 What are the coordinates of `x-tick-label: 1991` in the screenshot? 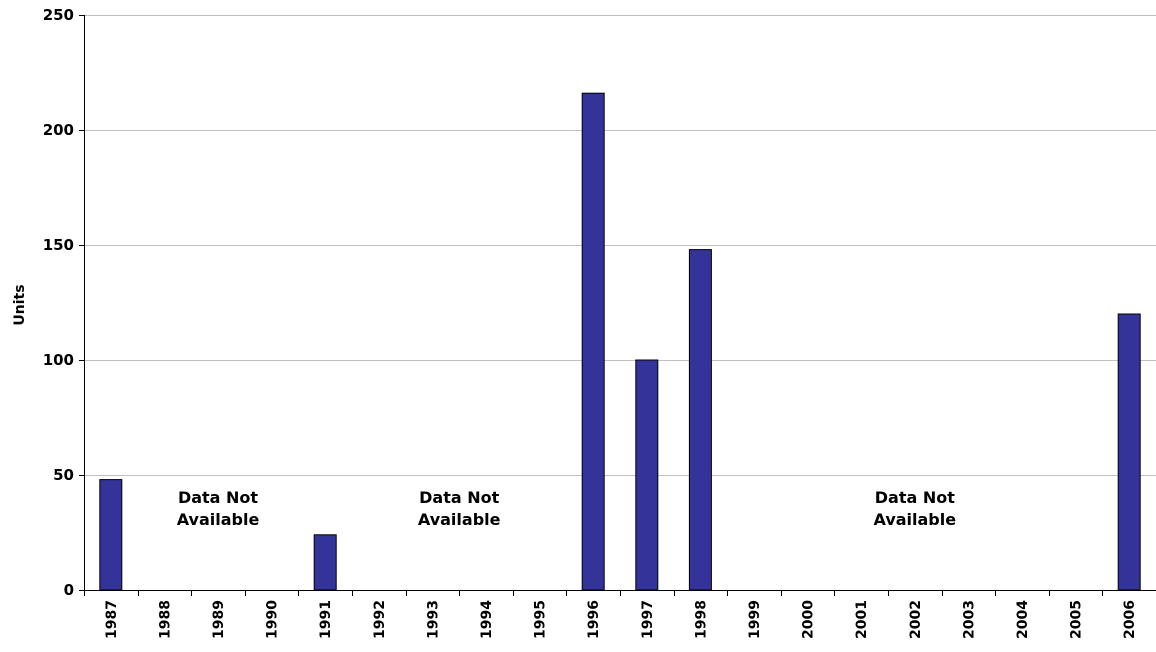 It's located at (326, 619).